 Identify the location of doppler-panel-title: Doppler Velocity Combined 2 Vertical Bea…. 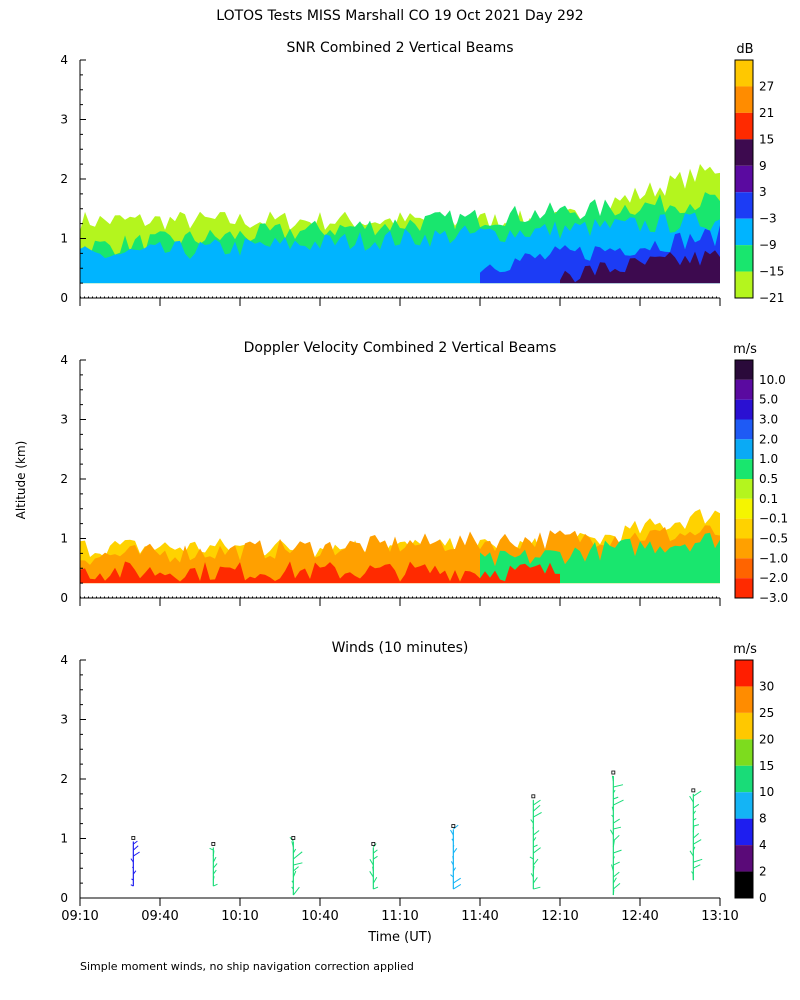
(400, 348).